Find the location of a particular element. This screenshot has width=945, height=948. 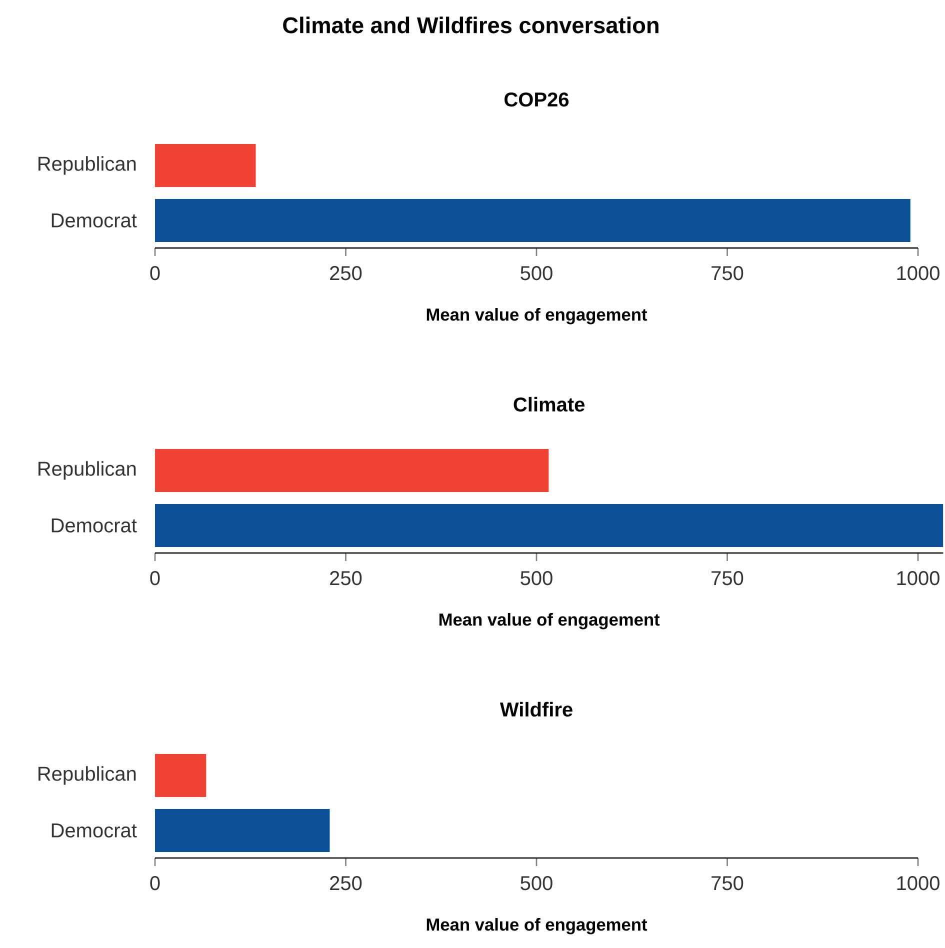

chart-subtitle: Wildfire is located at coordinates (536, 709).